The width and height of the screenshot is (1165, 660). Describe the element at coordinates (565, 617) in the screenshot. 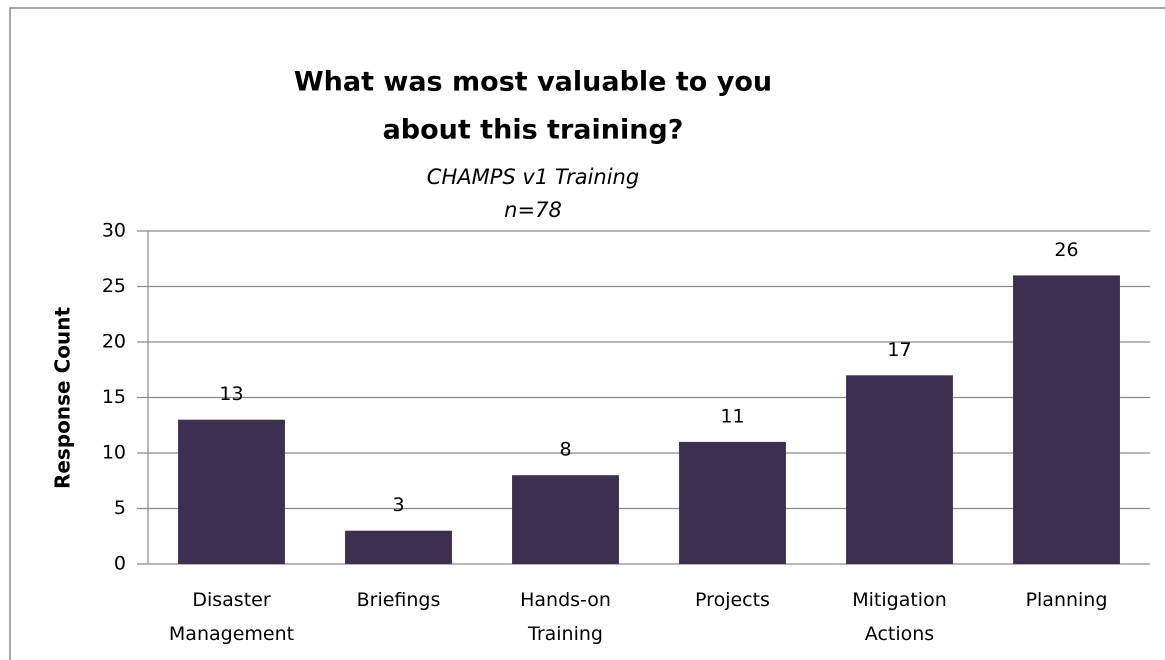

I see `x-tick-label: Hands-on Training` at that location.